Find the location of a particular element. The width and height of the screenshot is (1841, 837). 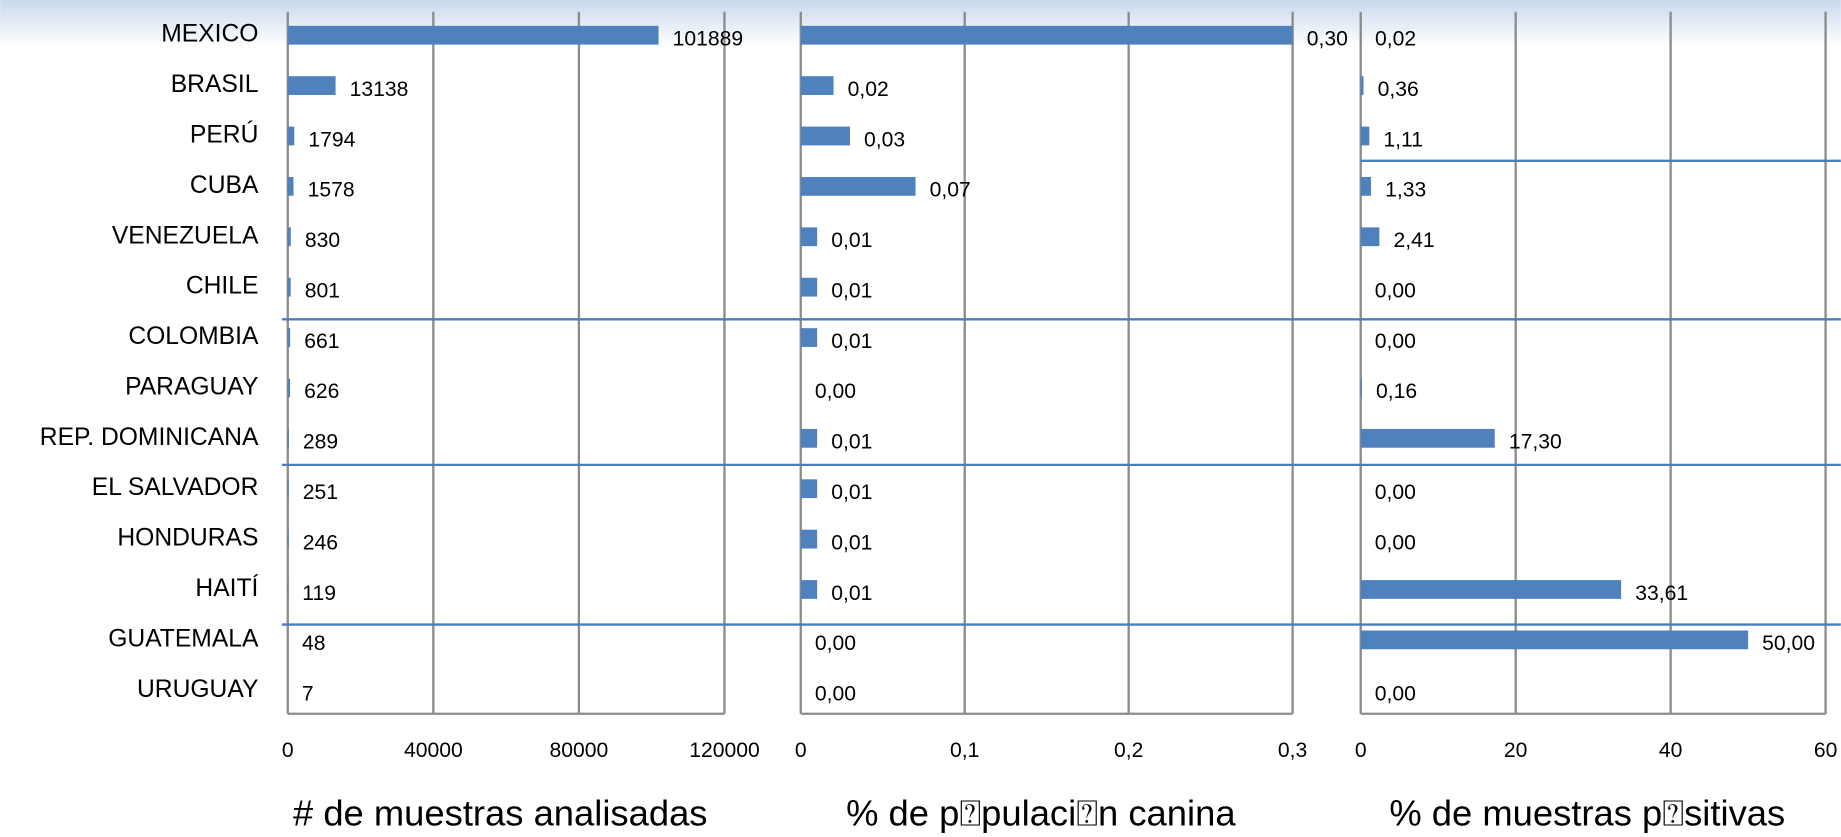

x-tick-label: 0,1 is located at coordinates (964, 750).